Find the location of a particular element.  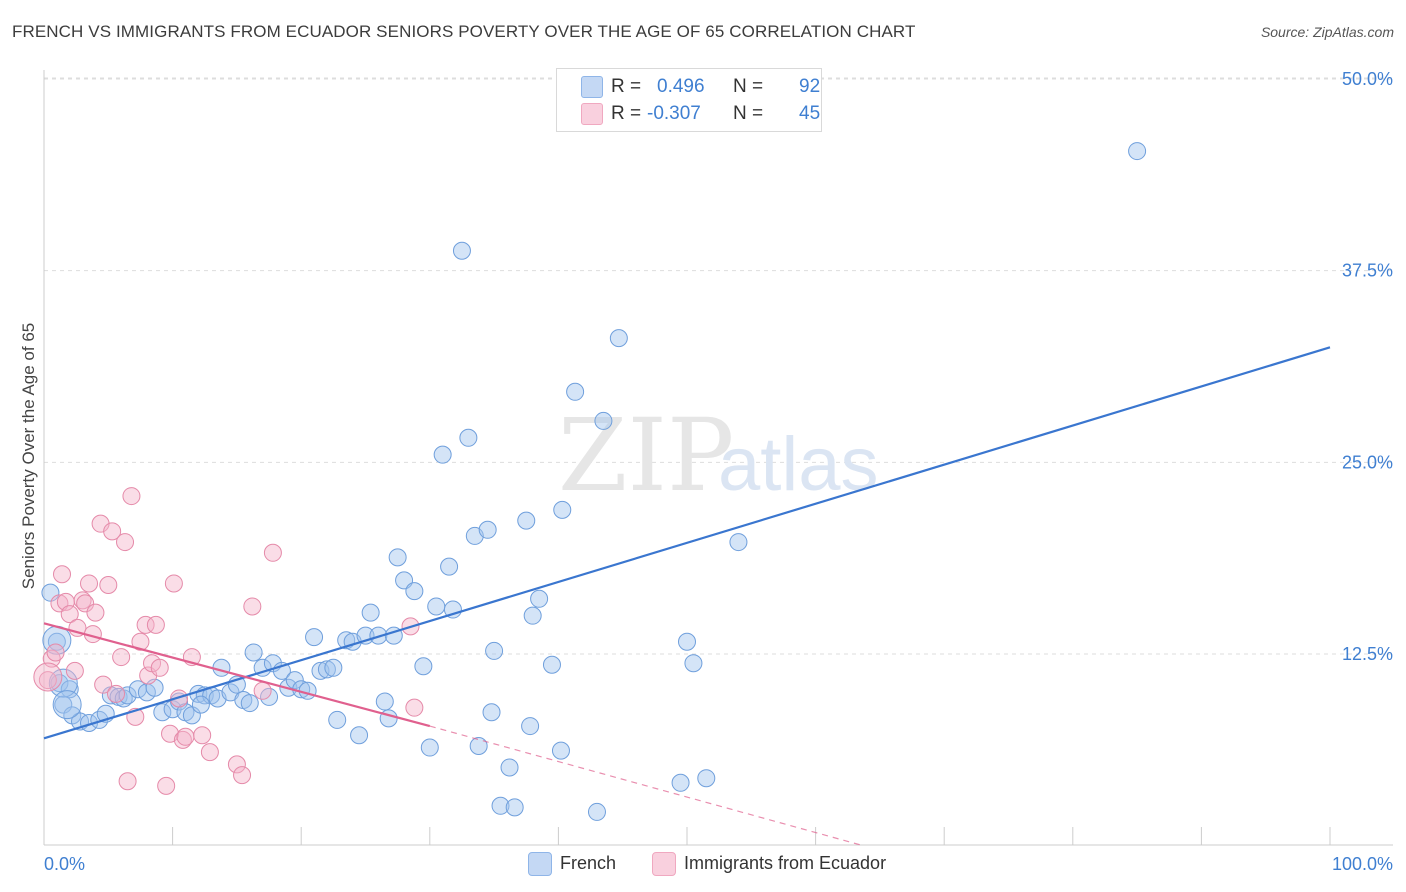

source-label: Source: ZipAtlas.com is located at coordinates (1327, 32).